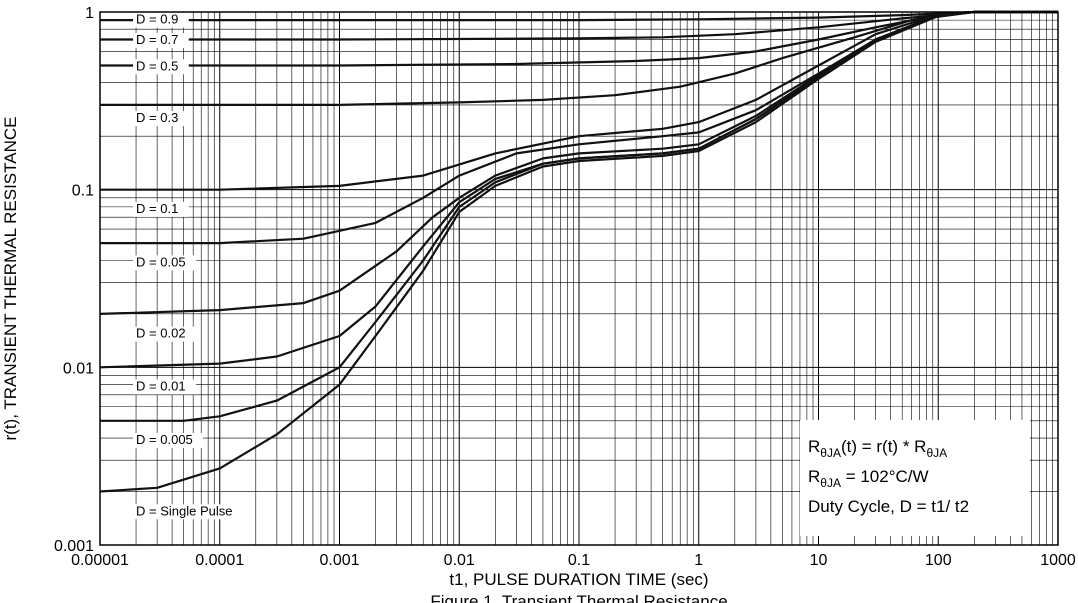 The image size is (1078, 603). What do you see at coordinates (164, 439) in the screenshot?
I see `series-label-8: D = 0.005` at bounding box center [164, 439].